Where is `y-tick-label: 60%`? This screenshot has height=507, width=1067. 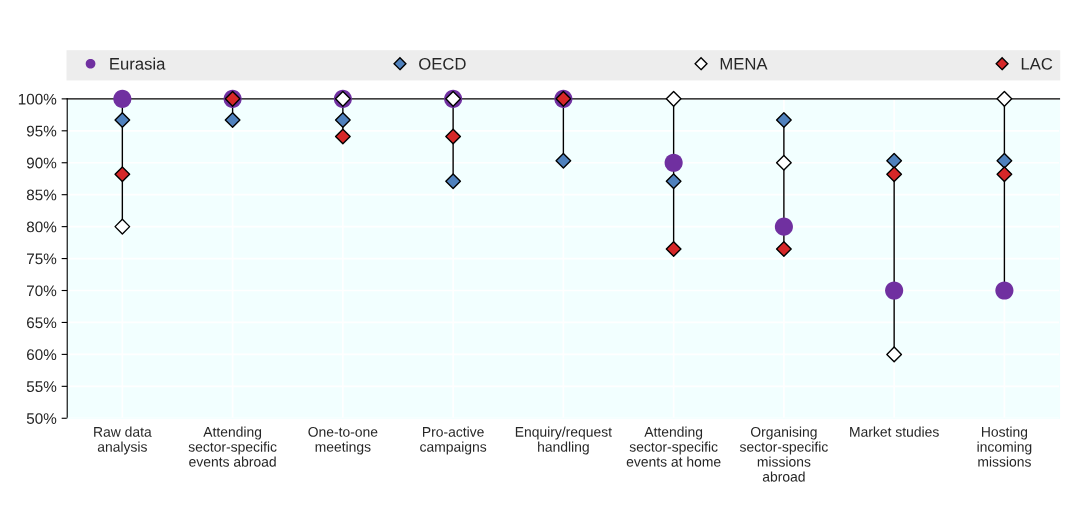 y-tick-label: 60% is located at coordinates (42, 355).